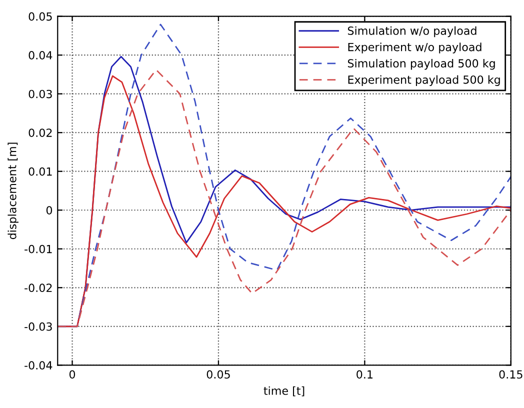 The image size is (524, 408). Describe the element at coordinates (412, 32) in the screenshot. I see `legend-label: Simulation w/o payload` at that location.